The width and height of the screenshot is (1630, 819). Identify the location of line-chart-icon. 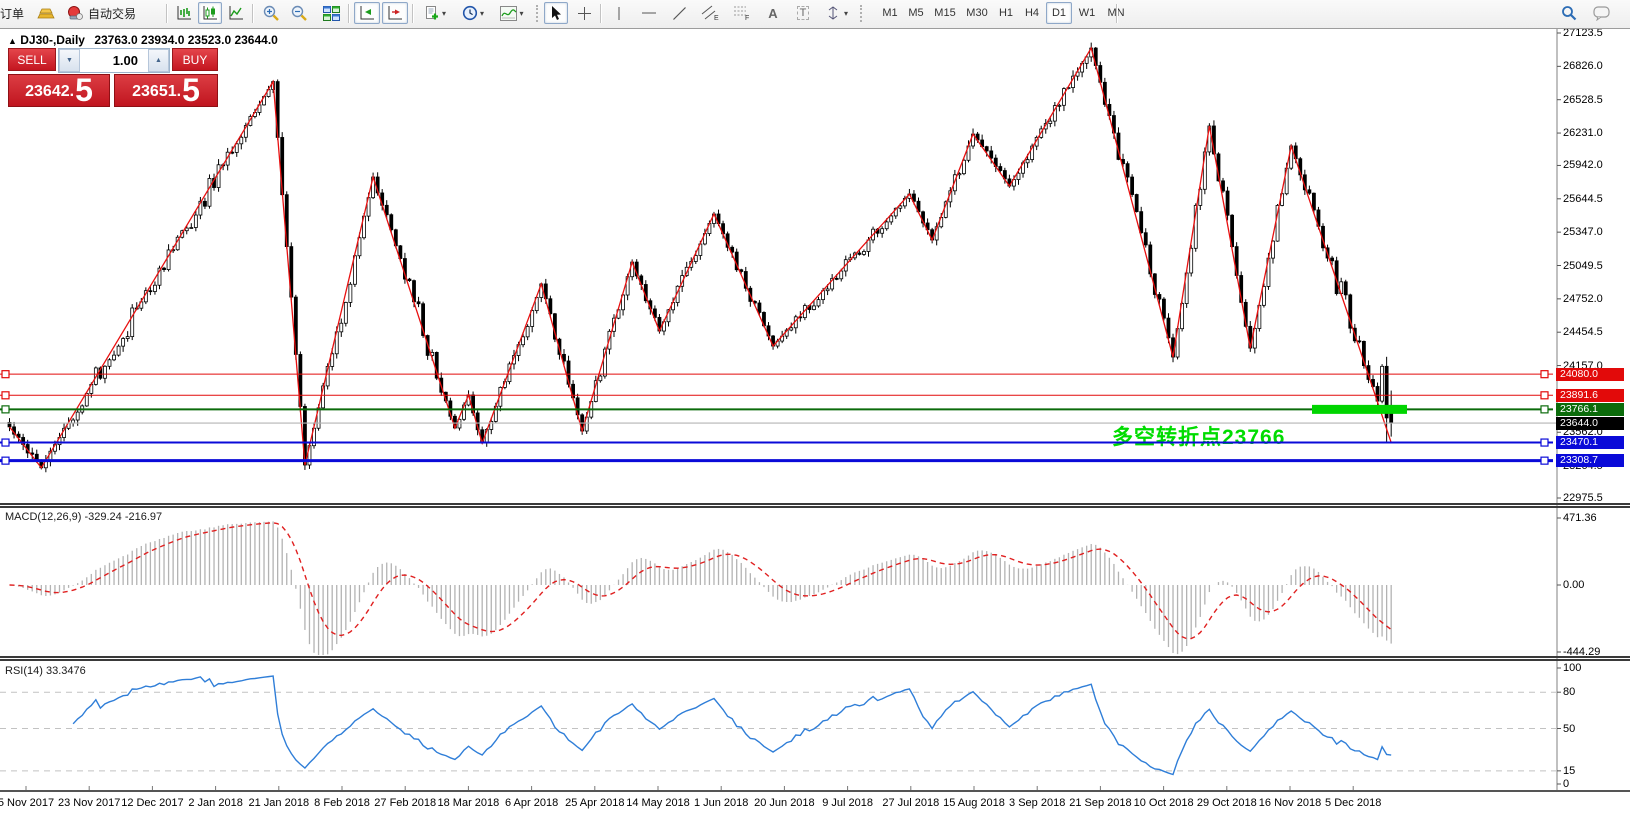
(236, 13).